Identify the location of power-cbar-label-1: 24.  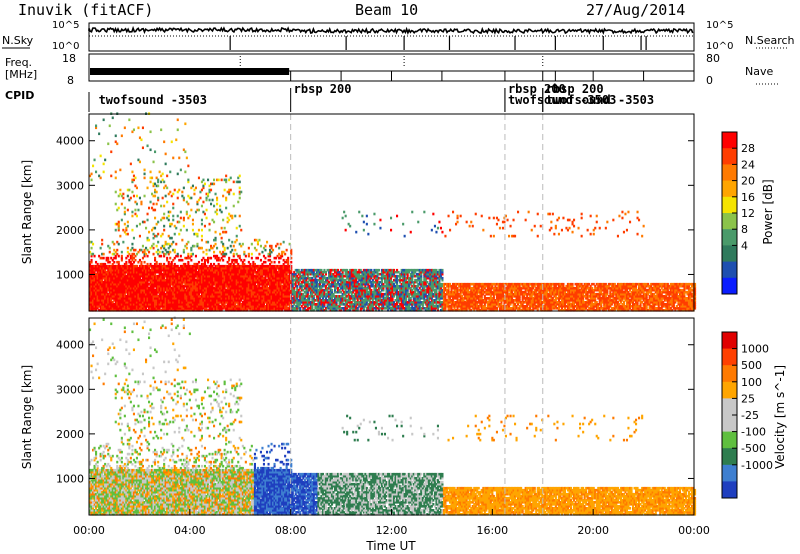
(748, 164).